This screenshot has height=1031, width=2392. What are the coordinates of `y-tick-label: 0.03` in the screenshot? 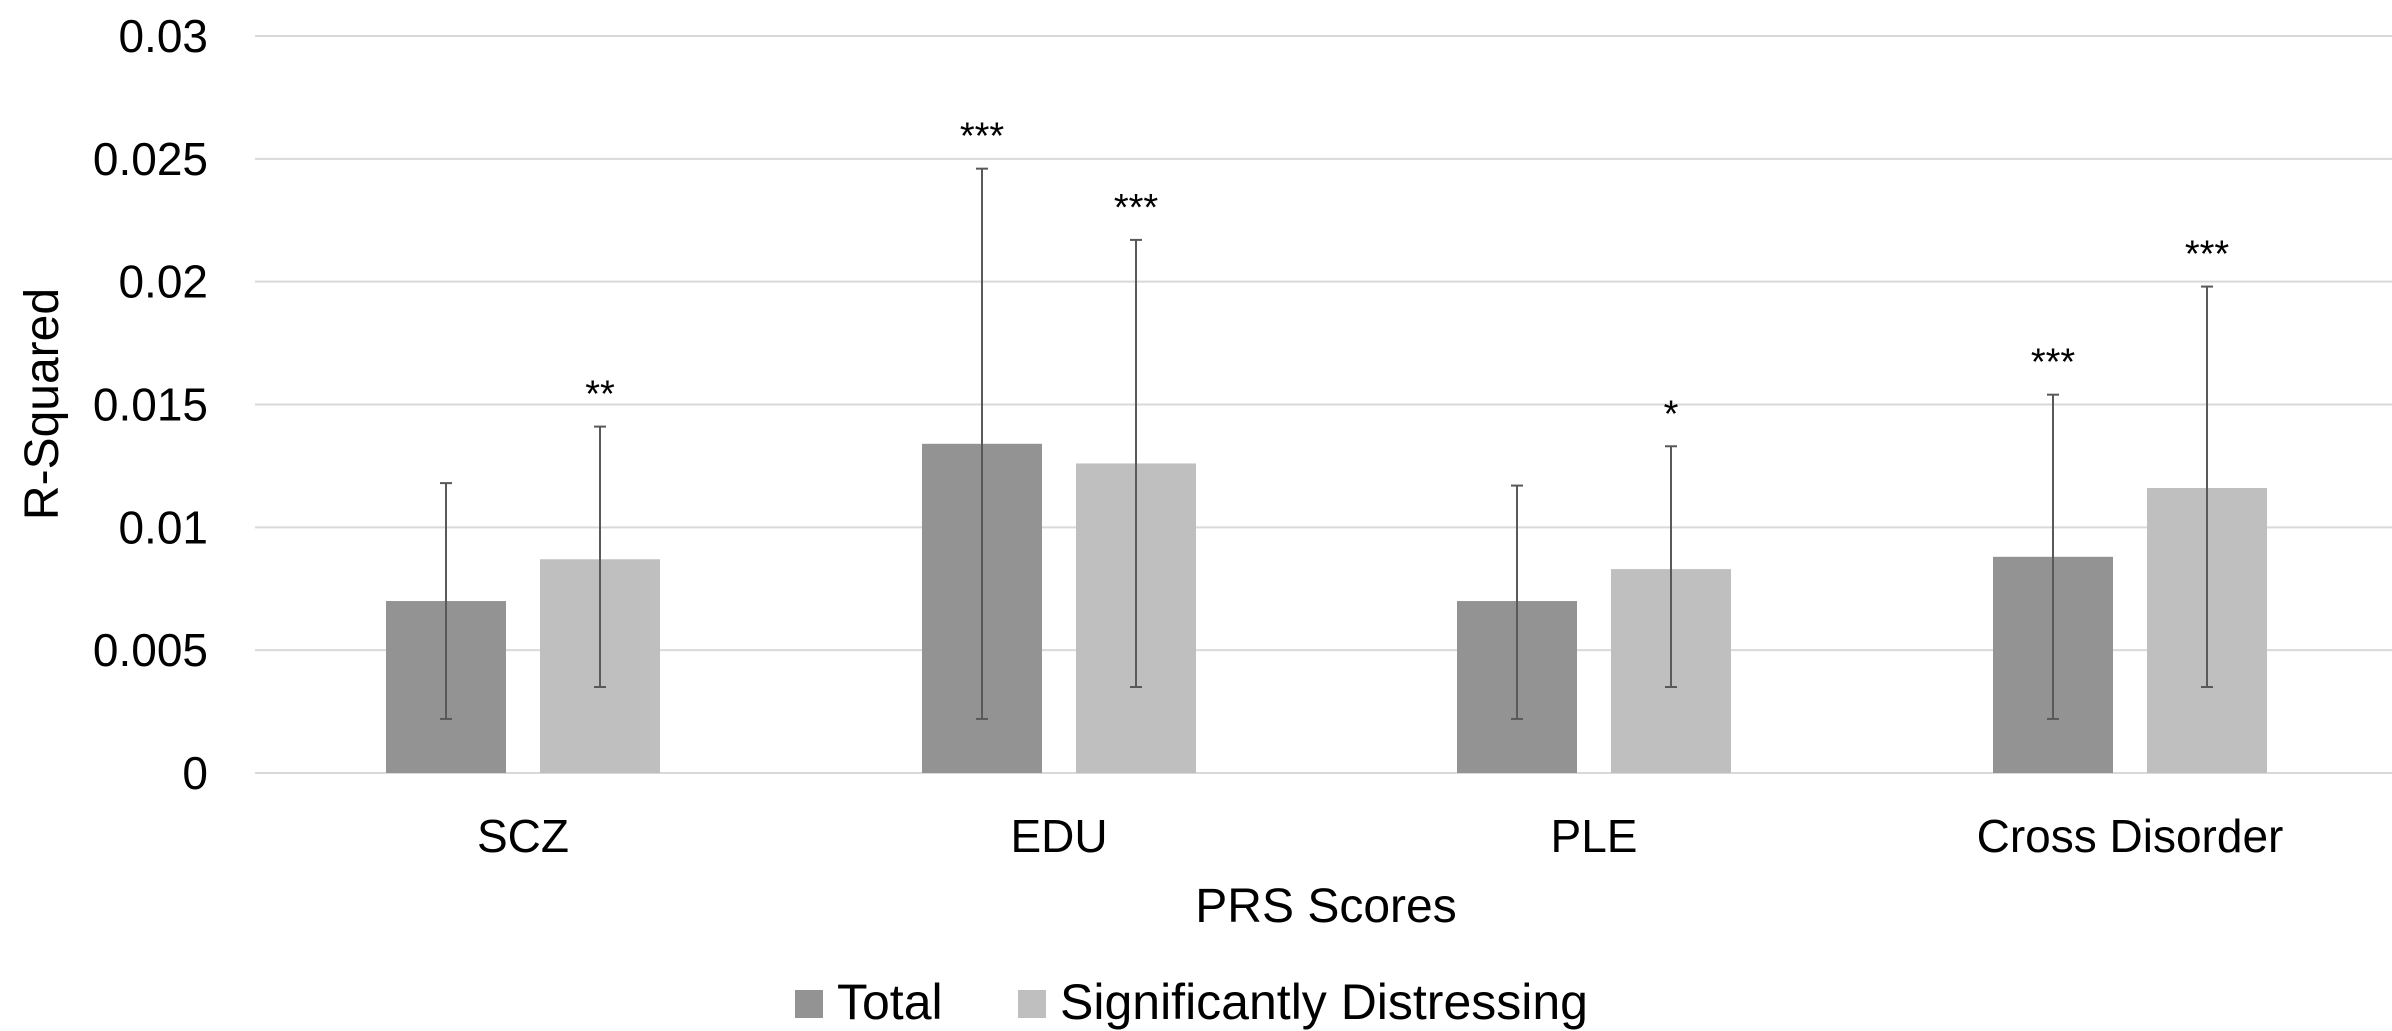 It's located at (163, 36).